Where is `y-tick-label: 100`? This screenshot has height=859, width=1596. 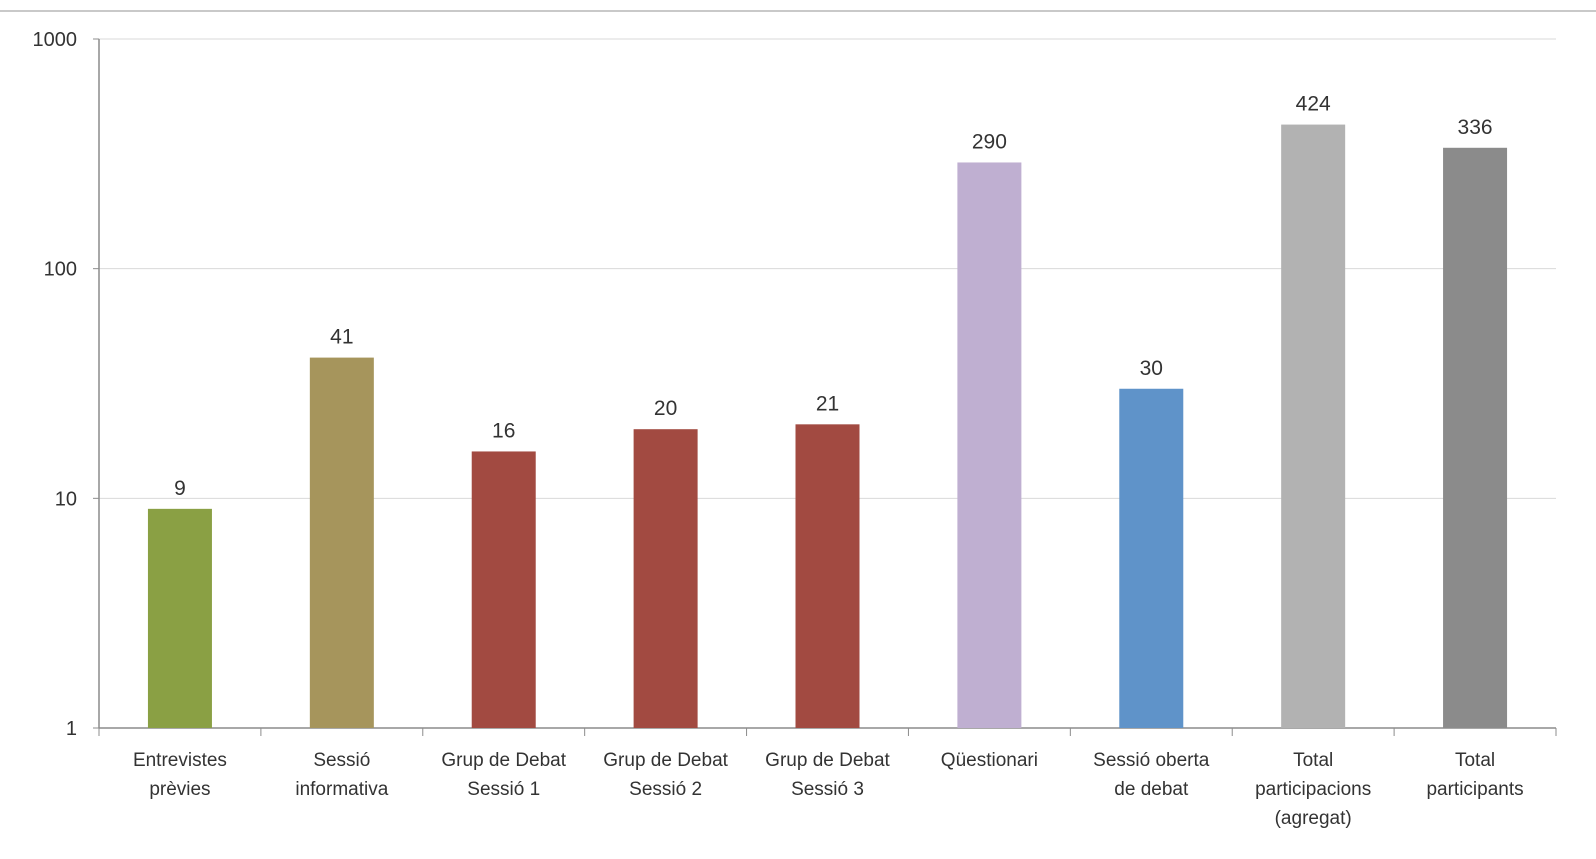
y-tick-label: 100 is located at coordinates (60, 270).